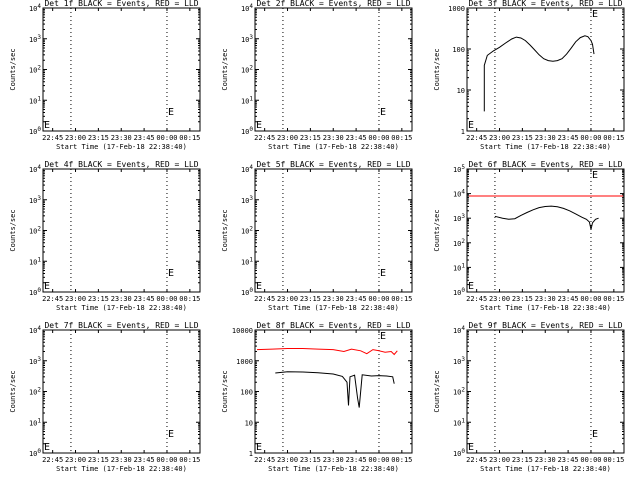  What do you see at coordinates (98, 138) in the screenshot?
I see `x-tick-label: 23:15` at bounding box center [98, 138].